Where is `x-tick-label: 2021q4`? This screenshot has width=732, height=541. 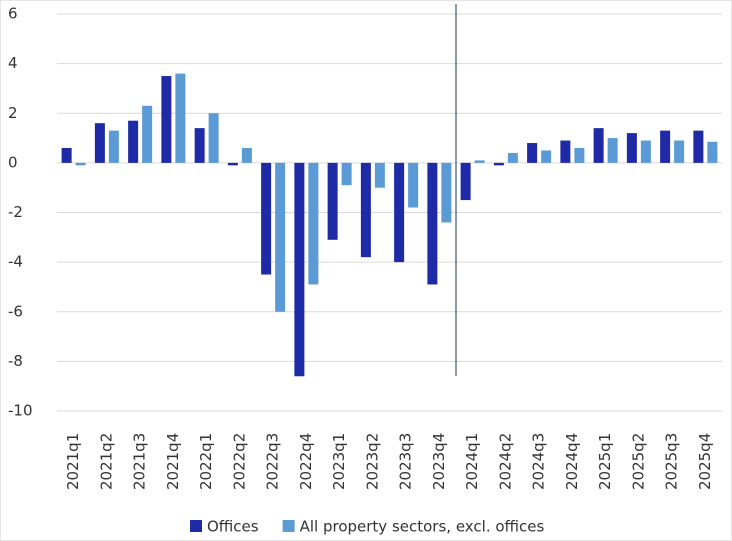
x-tick-label: 2021q4 is located at coordinates (173, 461).